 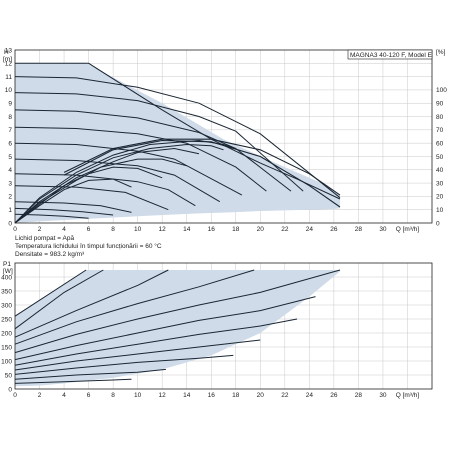 I want to click on head-y-tick: 6, so click(x=10, y=143).